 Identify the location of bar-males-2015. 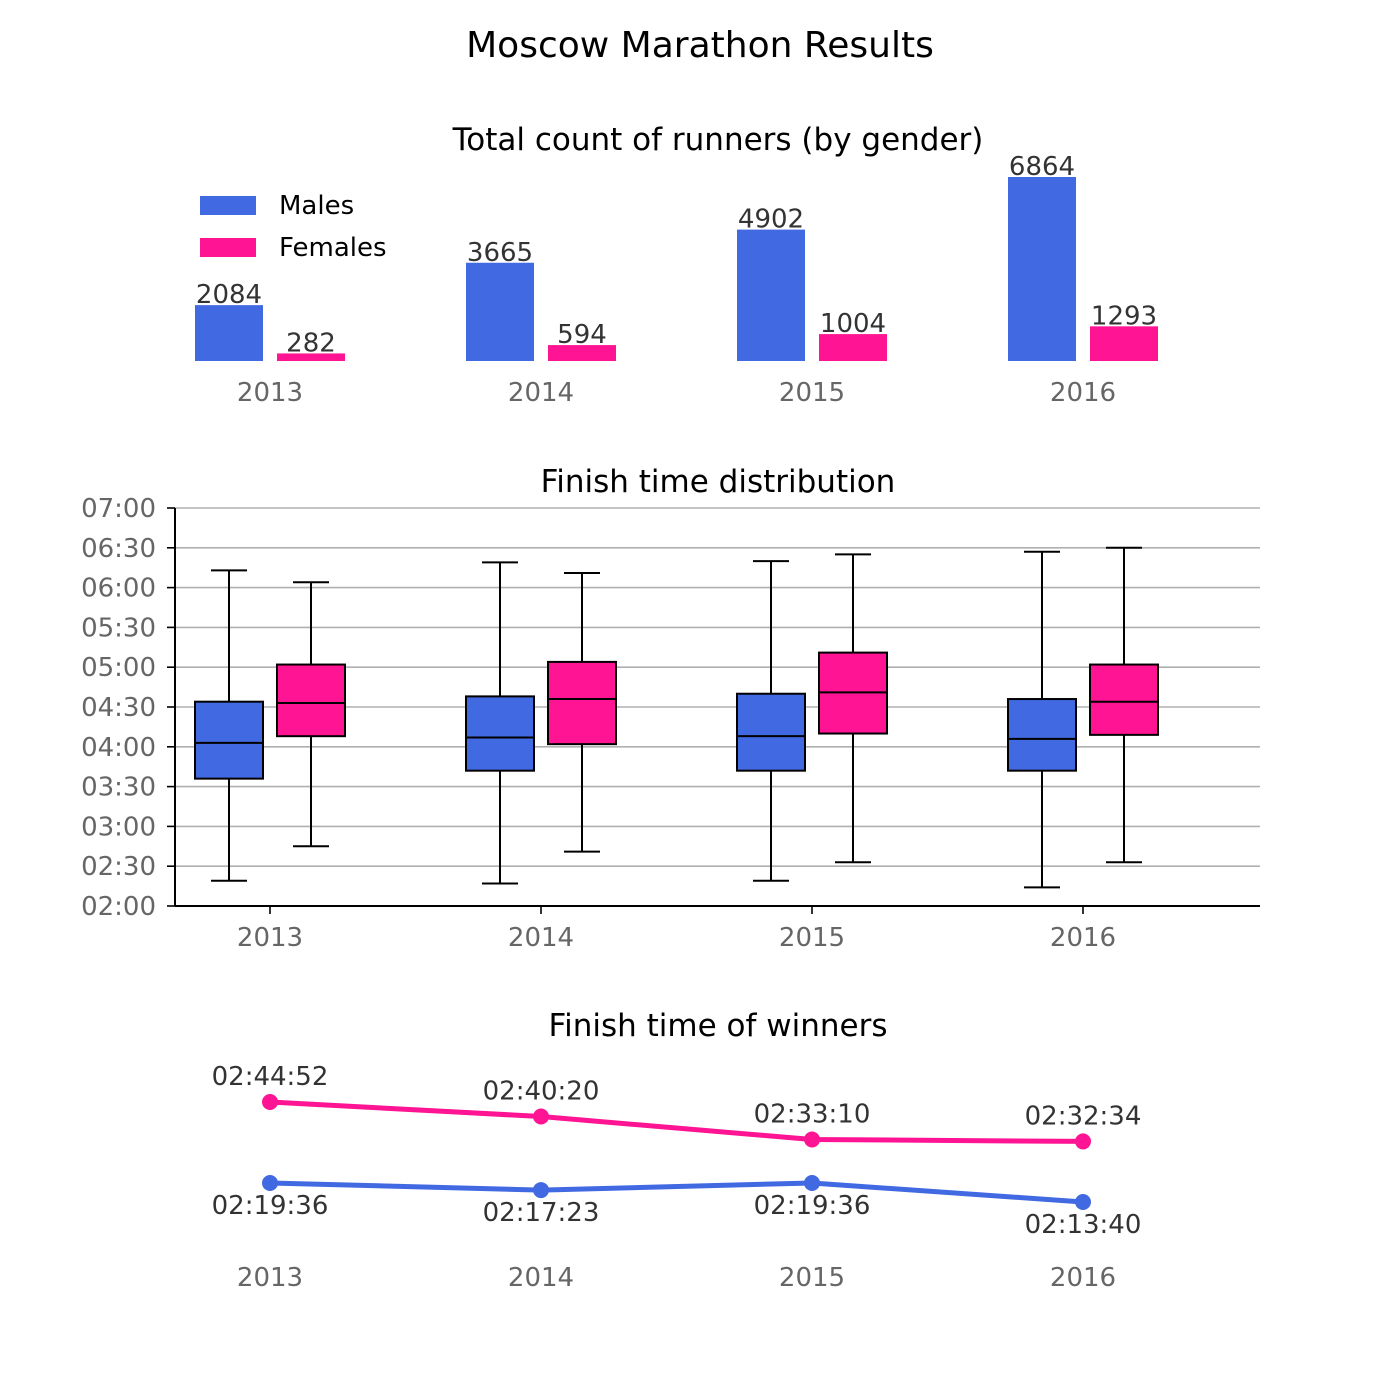
(771, 295).